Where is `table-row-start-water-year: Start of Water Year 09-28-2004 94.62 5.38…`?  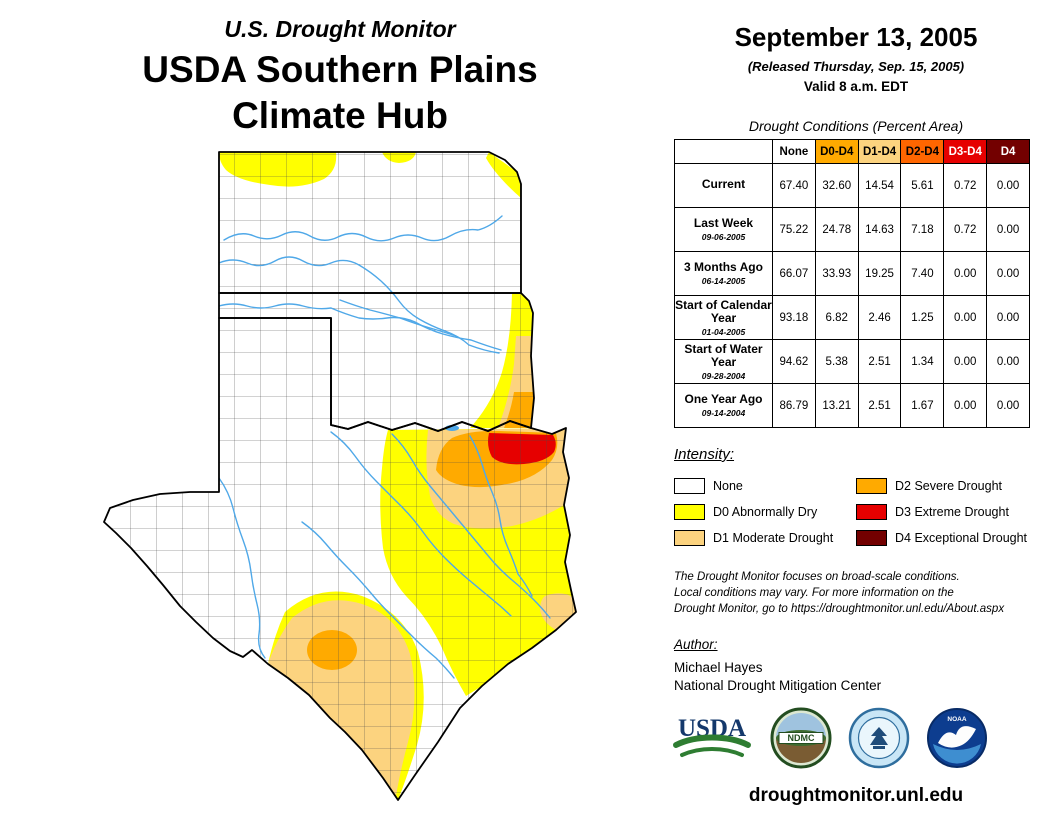 table-row-start-water-year: Start of Water Year 09-28-2004 94.62 5.38… is located at coordinates (852, 361).